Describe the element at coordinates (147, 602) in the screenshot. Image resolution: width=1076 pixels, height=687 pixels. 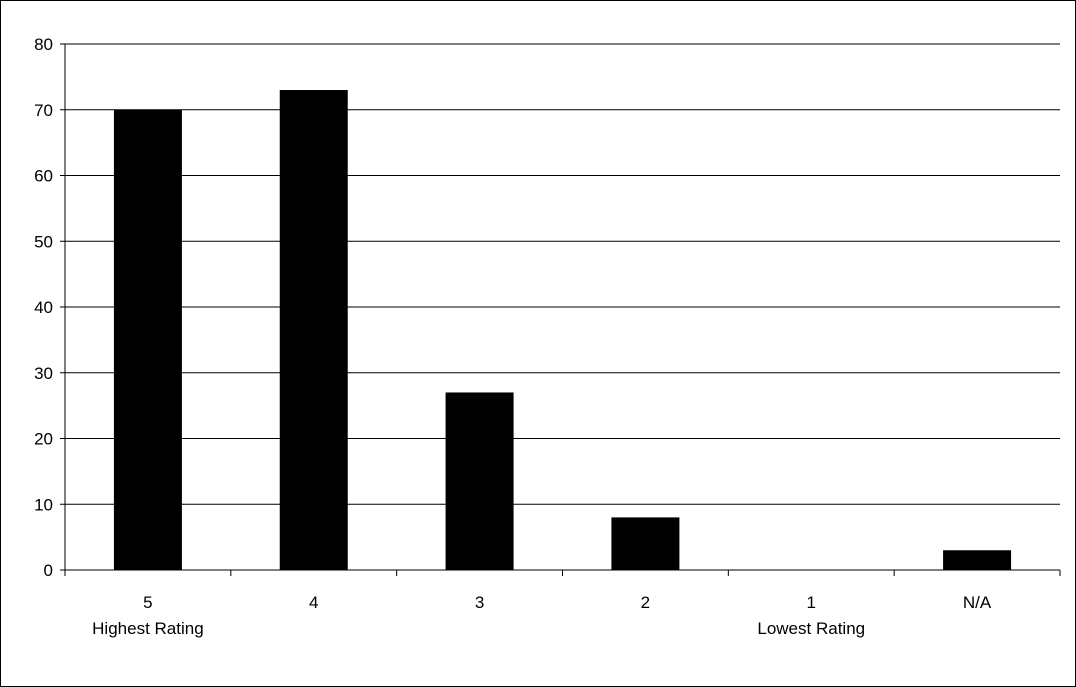
I see `x-tick-label: 5` at that location.